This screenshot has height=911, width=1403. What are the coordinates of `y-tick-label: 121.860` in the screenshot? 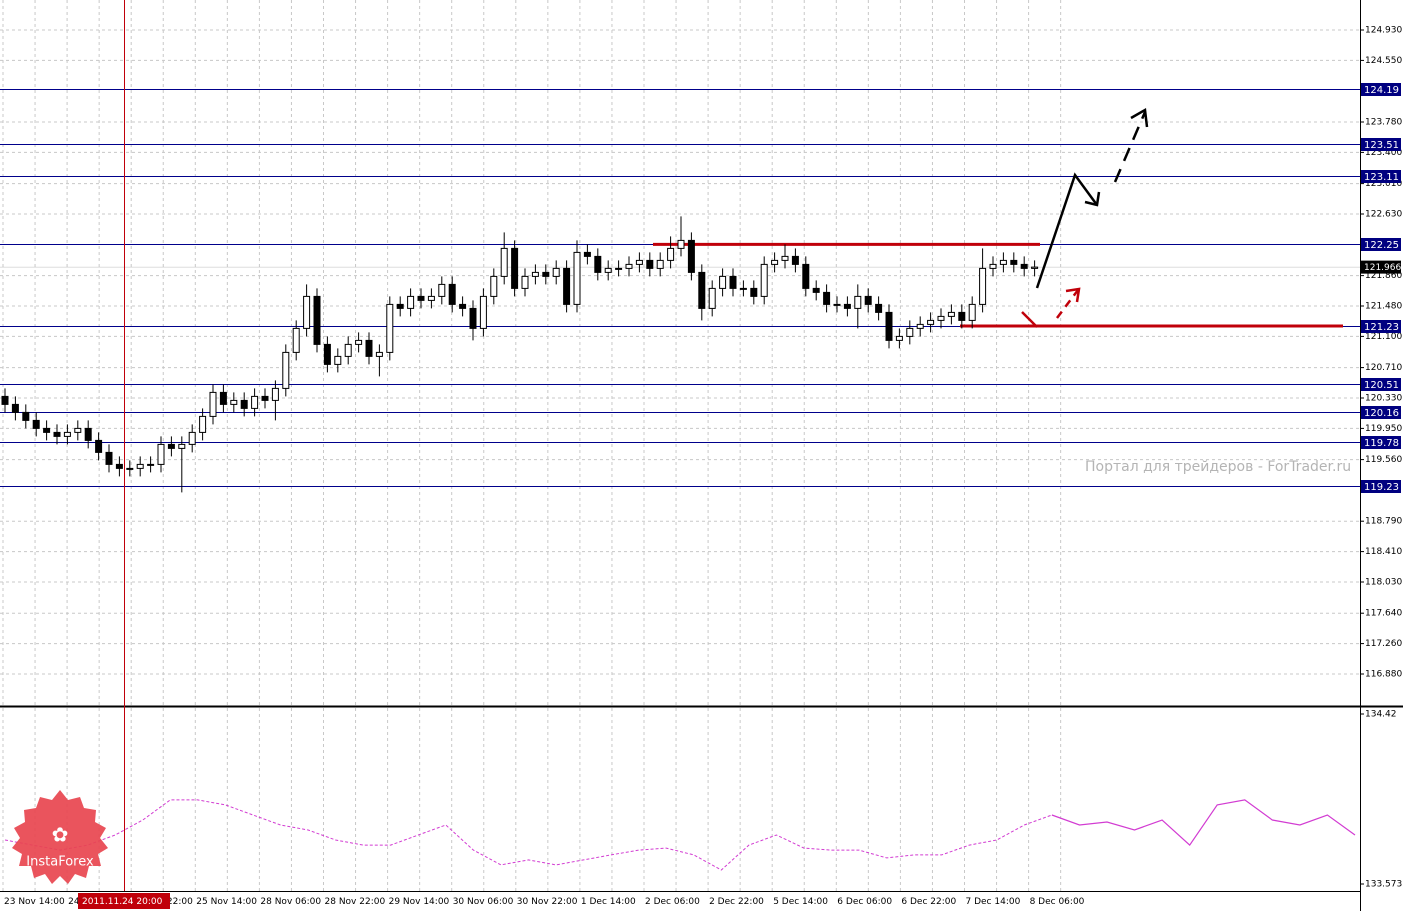 It's located at (1383, 276).